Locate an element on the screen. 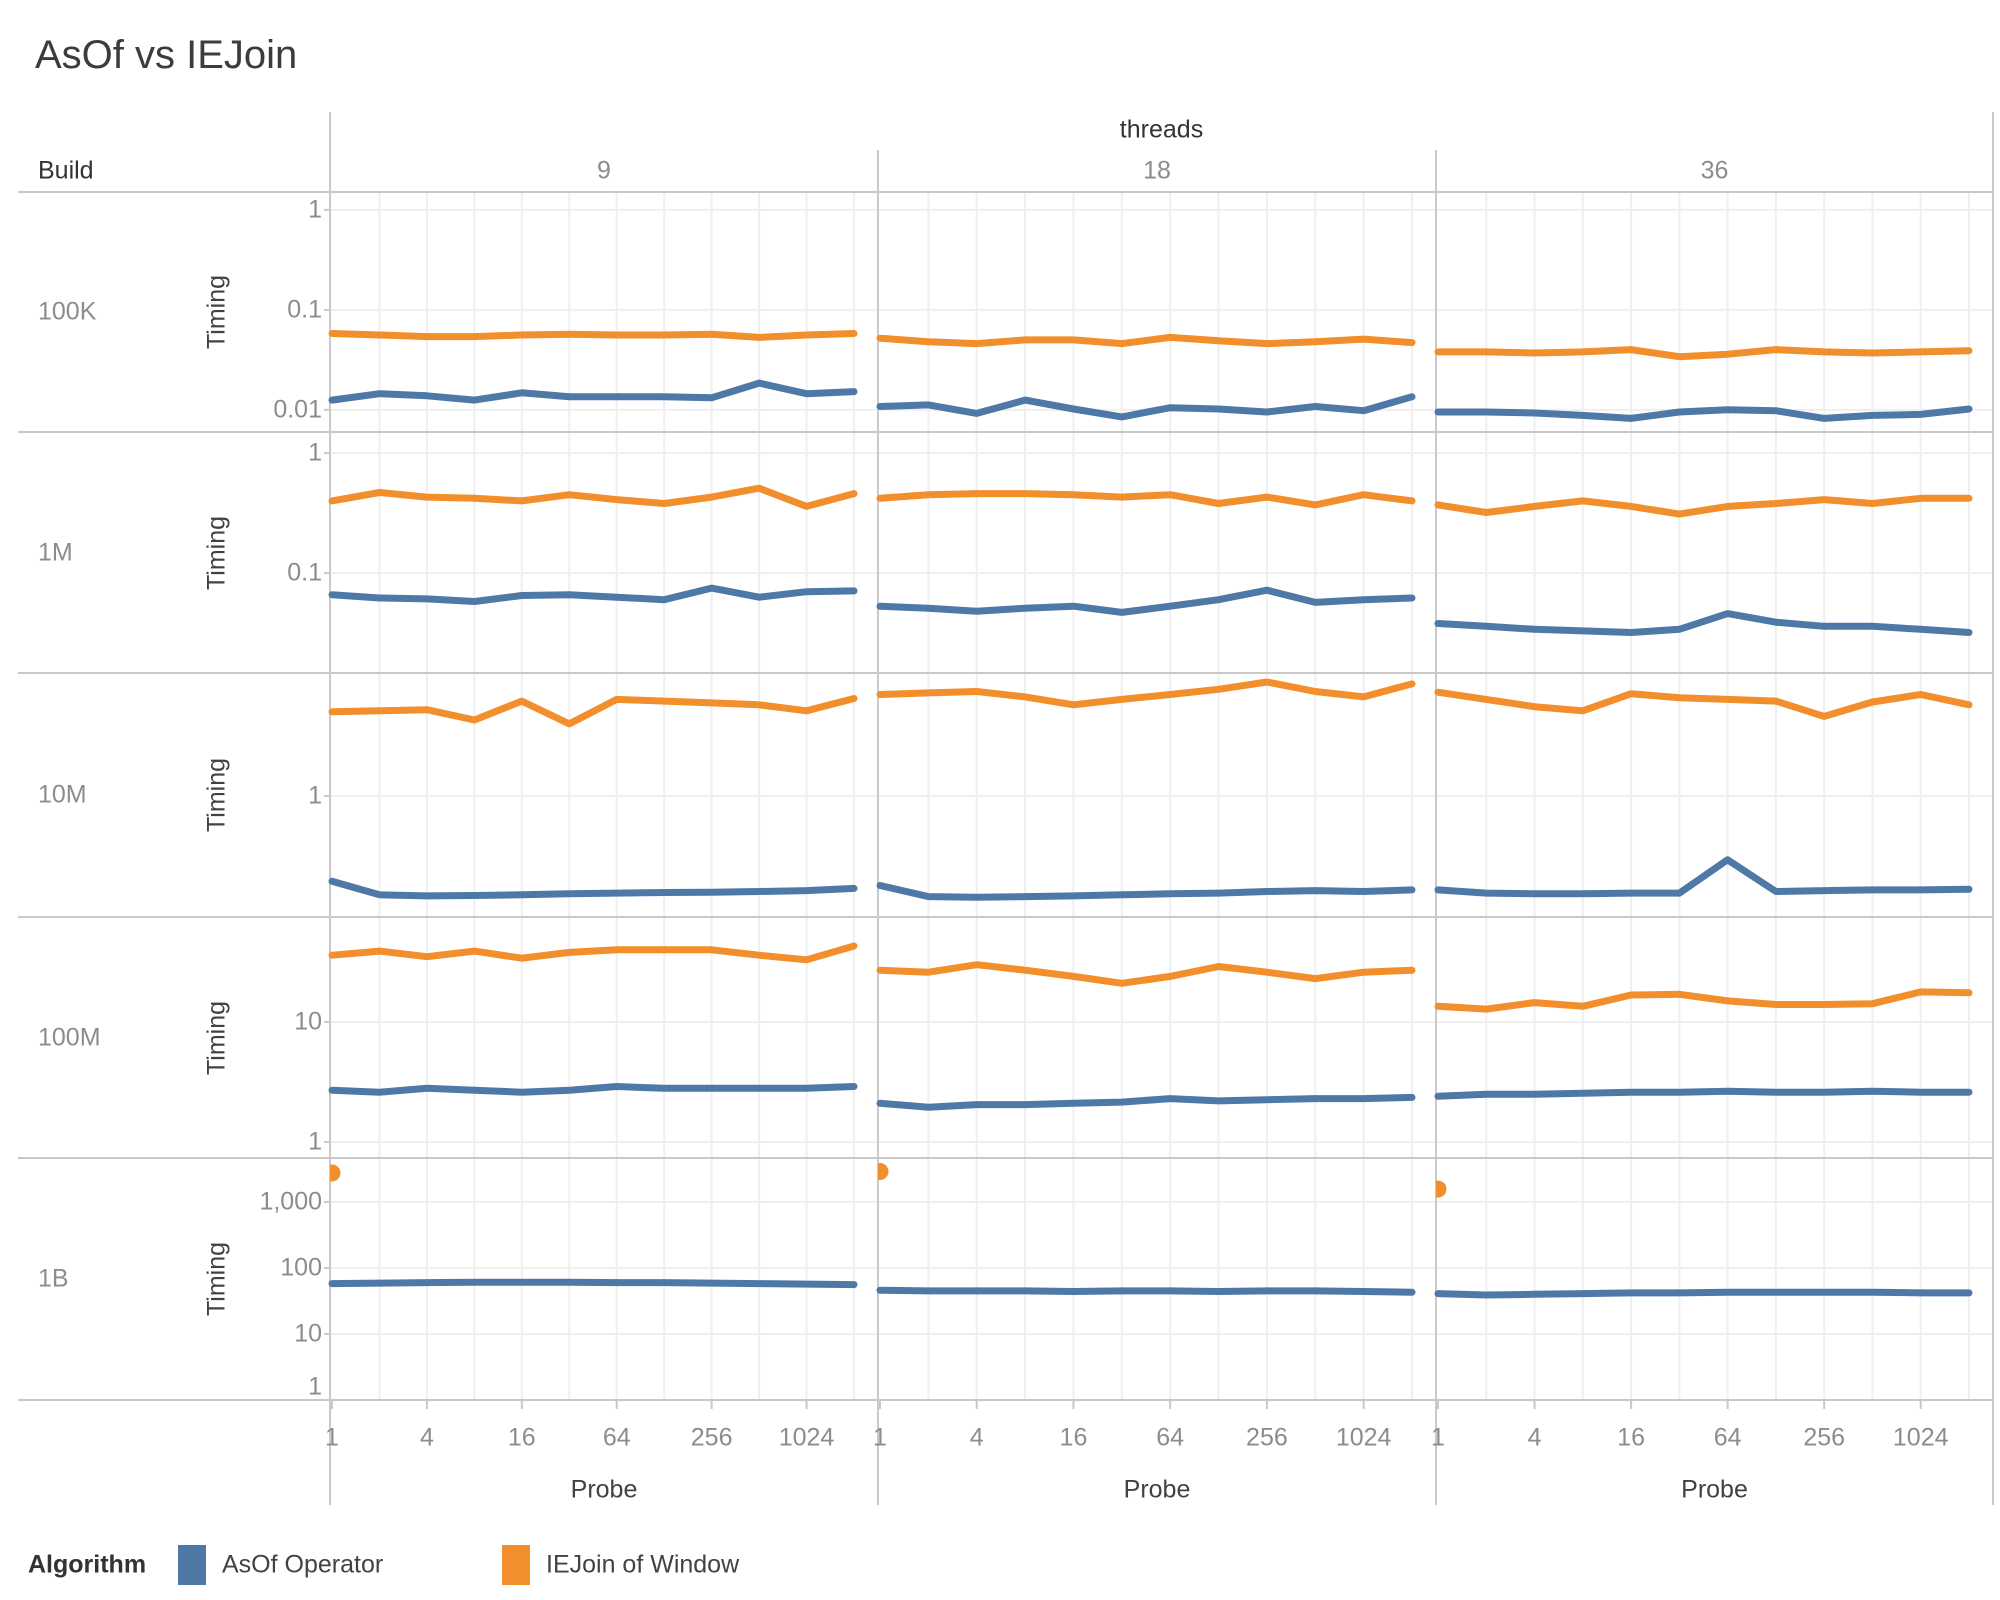 This screenshot has height=1600, width=2000. column-header-threads-value: 18 is located at coordinates (1157, 170).